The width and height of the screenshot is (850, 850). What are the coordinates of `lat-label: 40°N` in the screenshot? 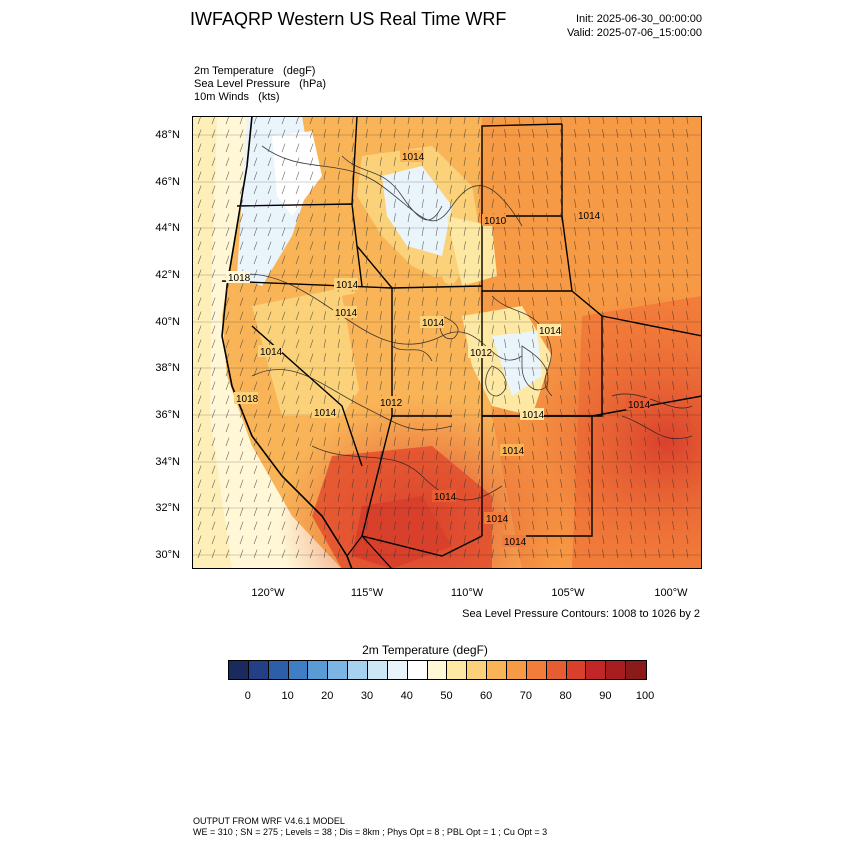 It's located at (167, 322).